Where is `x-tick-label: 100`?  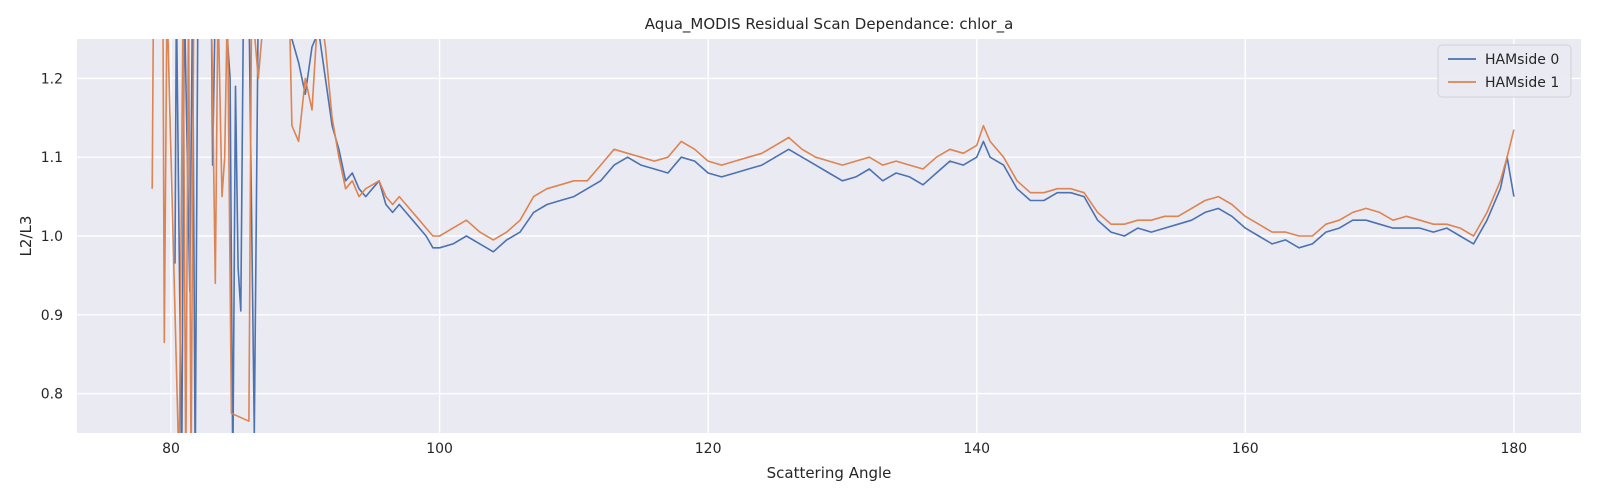
x-tick-label: 100 is located at coordinates (439, 449).